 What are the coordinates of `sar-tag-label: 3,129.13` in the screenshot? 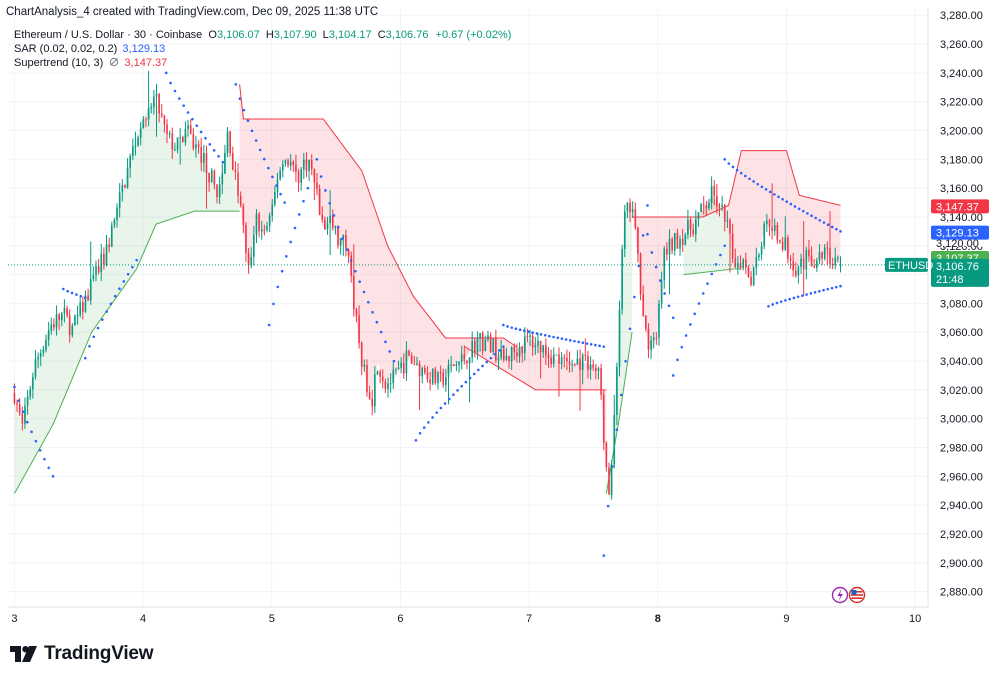 It's located at (957, 234).